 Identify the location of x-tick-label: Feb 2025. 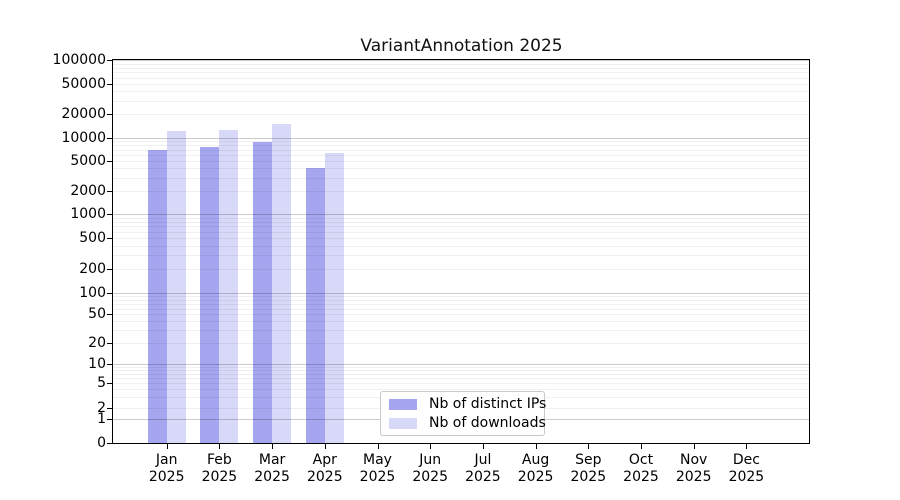
(219, 468).